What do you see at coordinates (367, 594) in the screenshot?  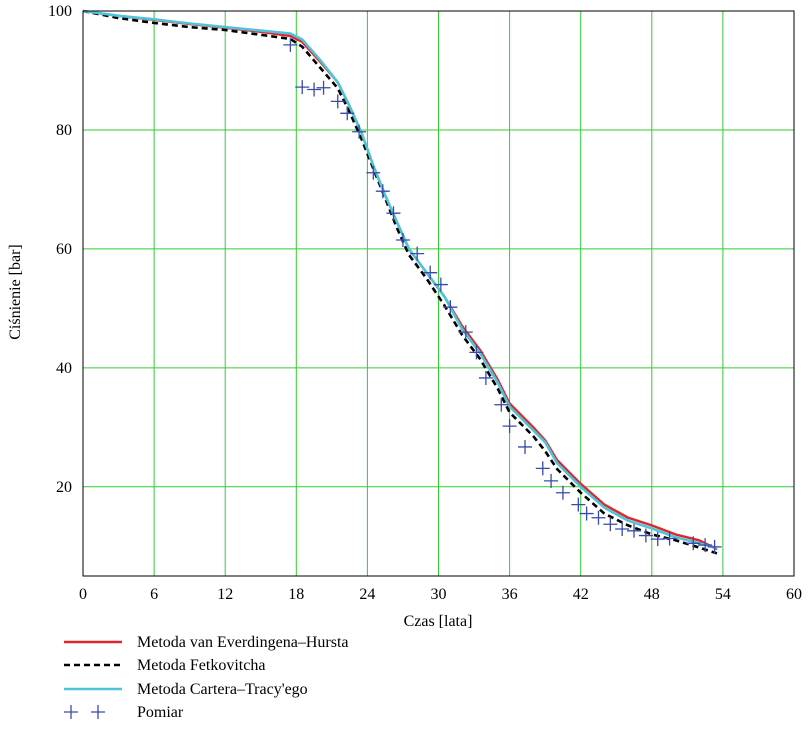 I see `x-tick-label: 24` at bounding box center [367, 594].